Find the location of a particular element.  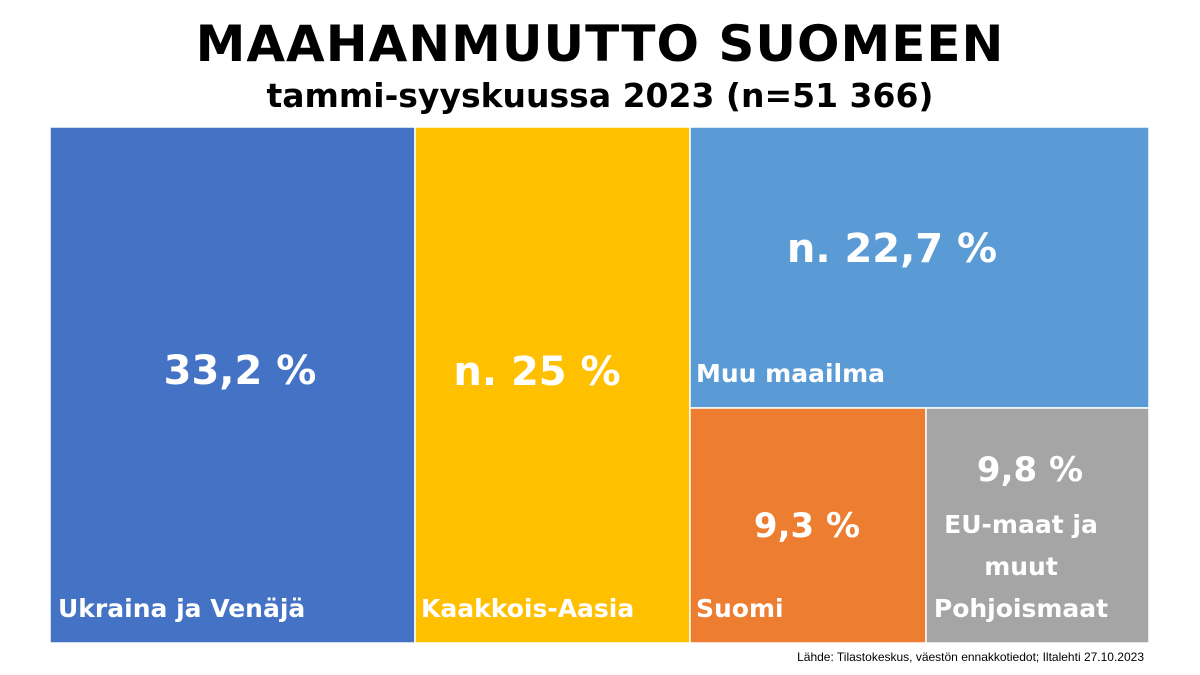

cell-5-rect is located at coordinates (1037, 525).